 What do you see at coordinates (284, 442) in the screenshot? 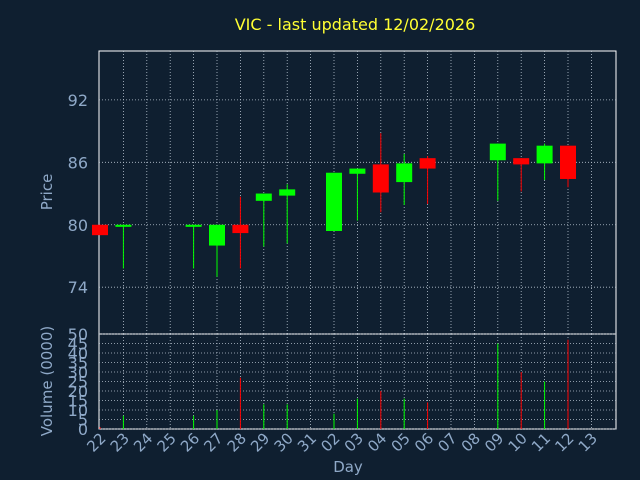
I see `x-tick-label: 30` at bounding box center [284, 442].